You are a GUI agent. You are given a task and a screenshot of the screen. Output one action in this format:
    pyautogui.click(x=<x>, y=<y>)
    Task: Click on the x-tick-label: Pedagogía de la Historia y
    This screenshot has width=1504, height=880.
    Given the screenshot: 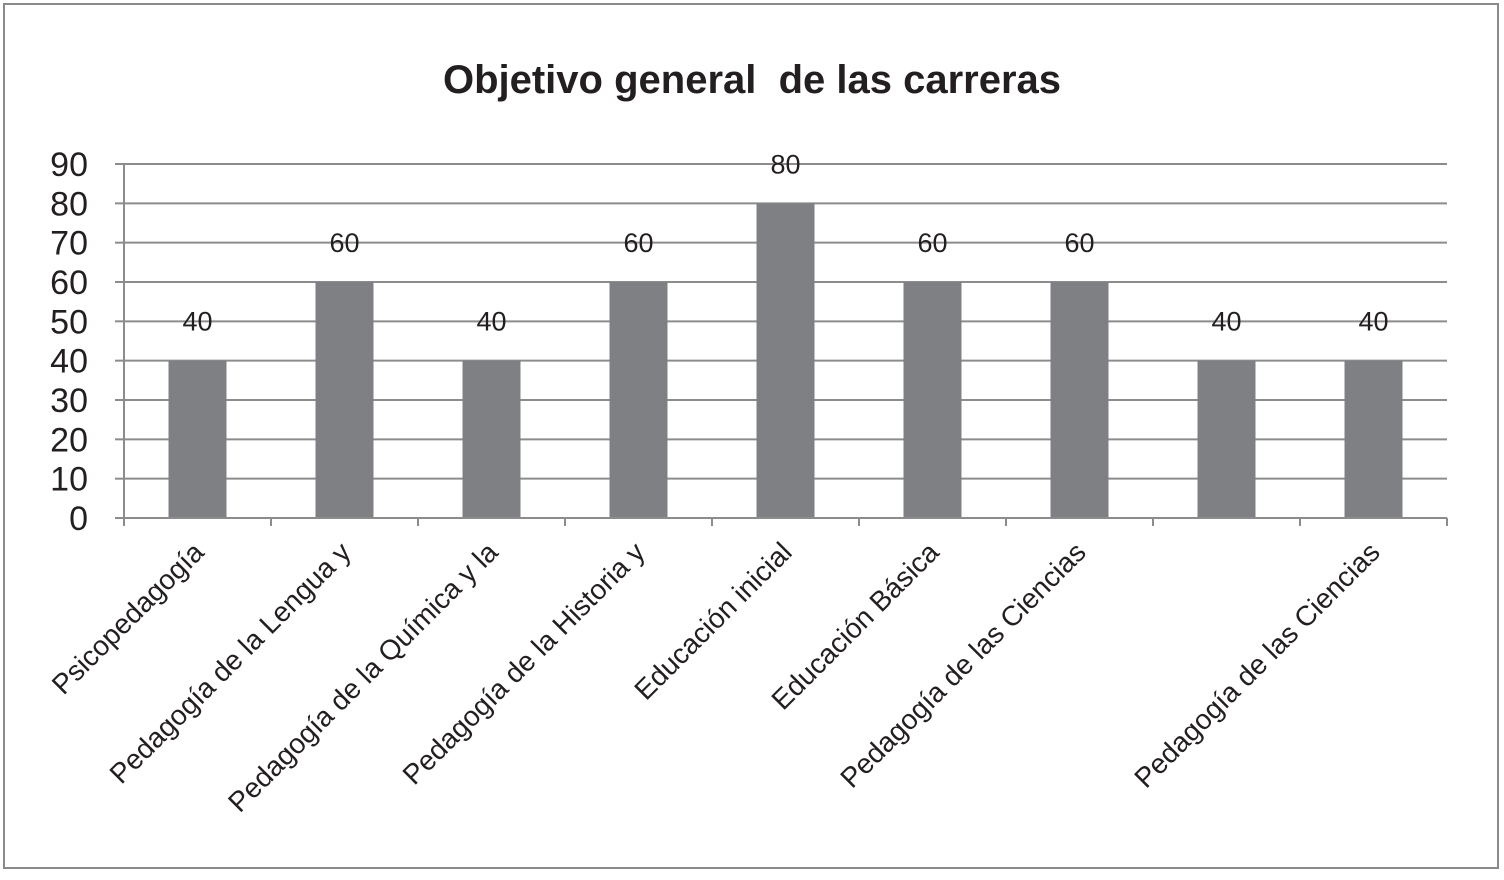 What is the action you would take?
    pyautogui.click(x=524, y=663)
    